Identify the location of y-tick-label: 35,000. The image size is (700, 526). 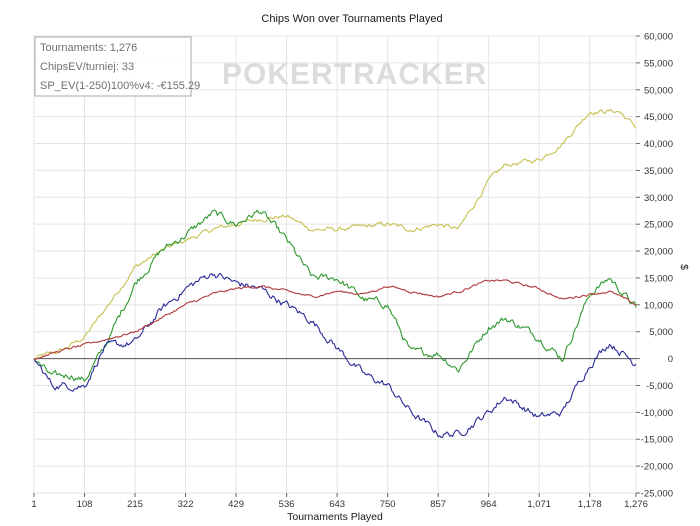
(658, 171).